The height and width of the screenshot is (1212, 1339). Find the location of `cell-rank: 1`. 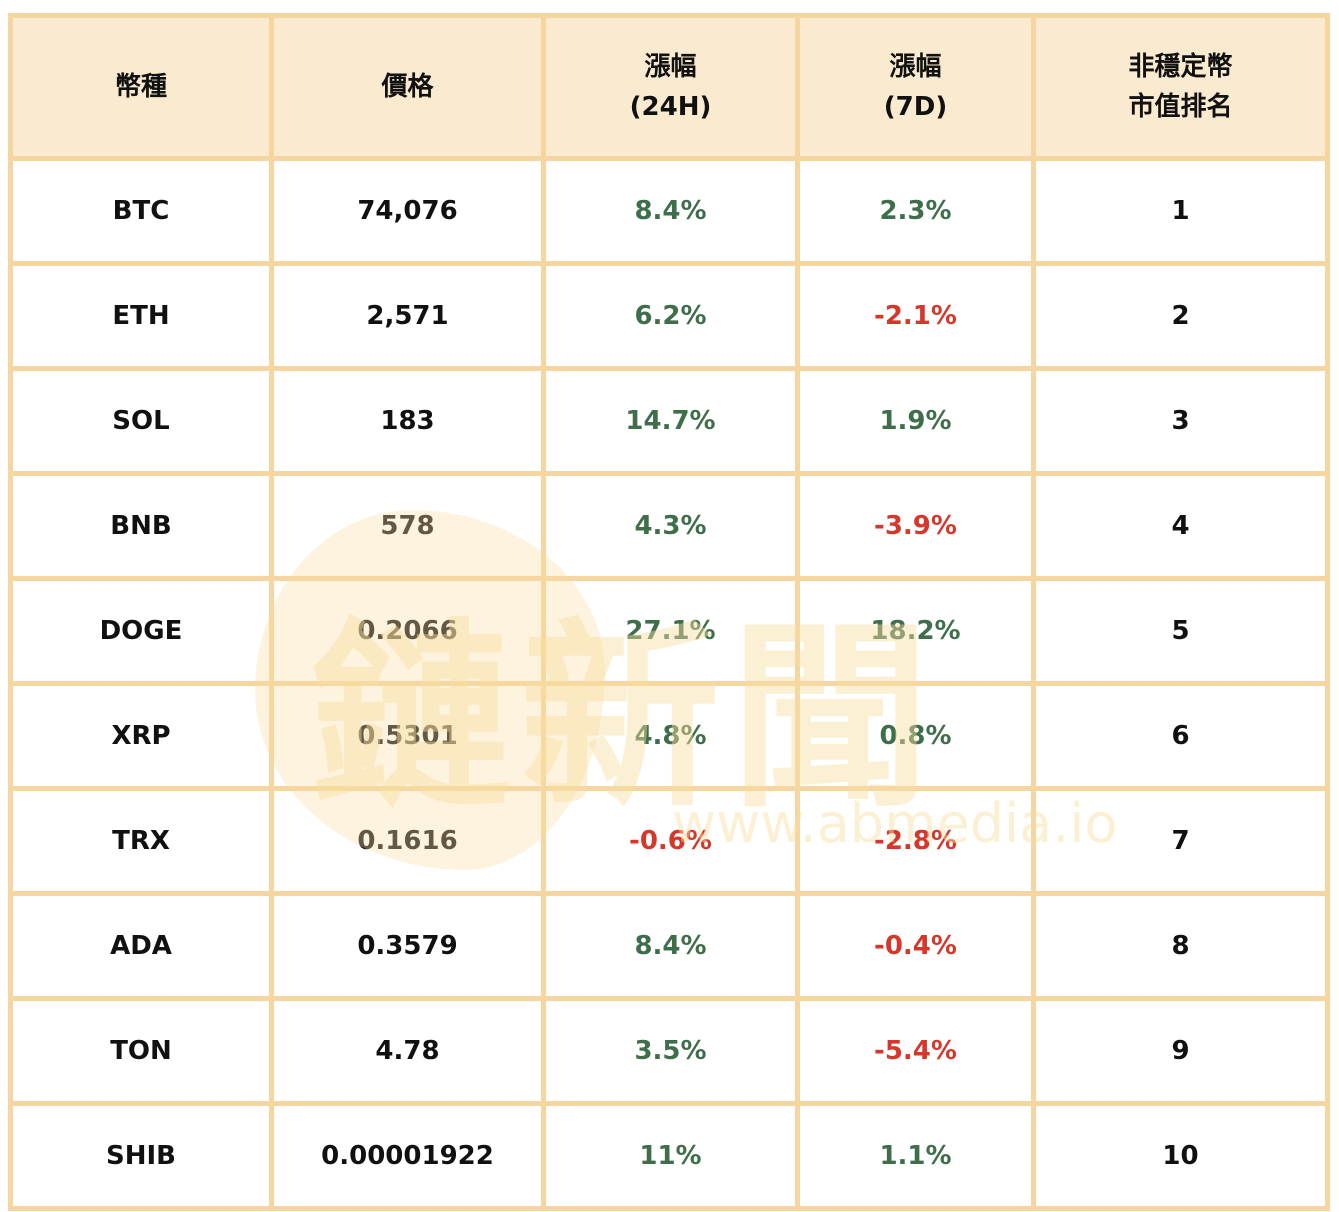

cell-rank: 1 is located at coordinates (1180, 211).